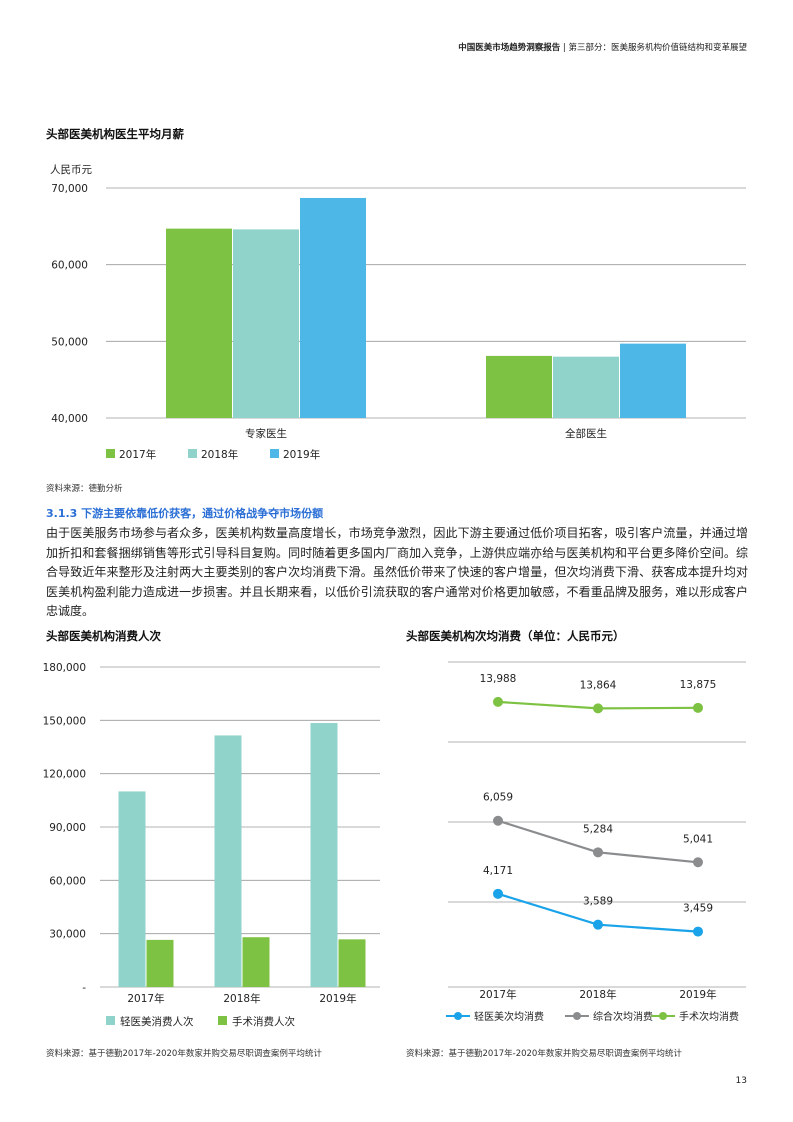 This screenshot has height=1122, width=793. What do you see at coordinates (69, 419) in the screenshot?
I see `y-tick-label: 40,000` at bounding box center [69, 419].